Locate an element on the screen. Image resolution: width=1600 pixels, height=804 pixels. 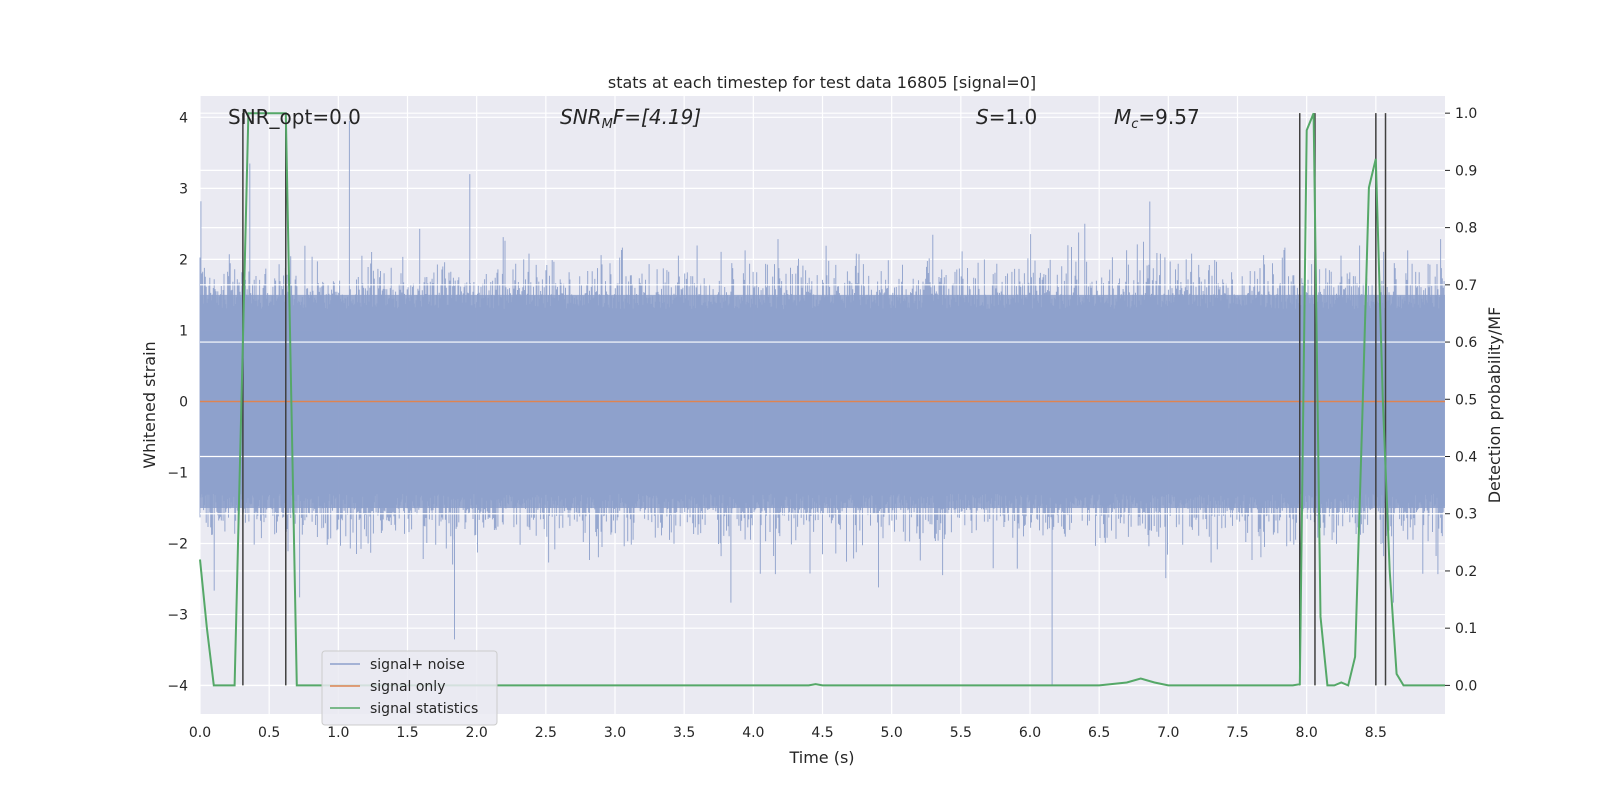
x-tick-label: 2.0 is located at coordinates (477, 733).